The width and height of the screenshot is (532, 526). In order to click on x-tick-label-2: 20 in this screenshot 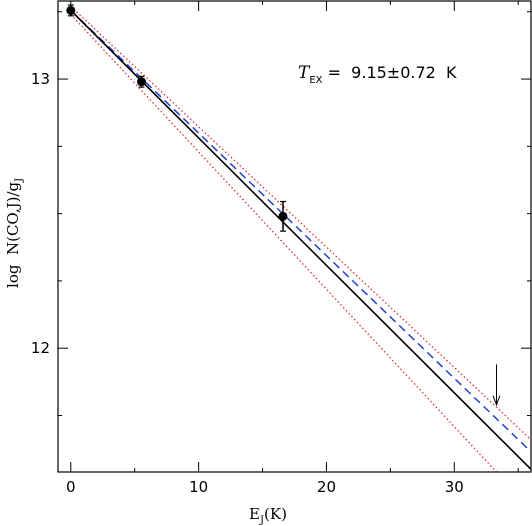, I will do `click(326, 487)`.